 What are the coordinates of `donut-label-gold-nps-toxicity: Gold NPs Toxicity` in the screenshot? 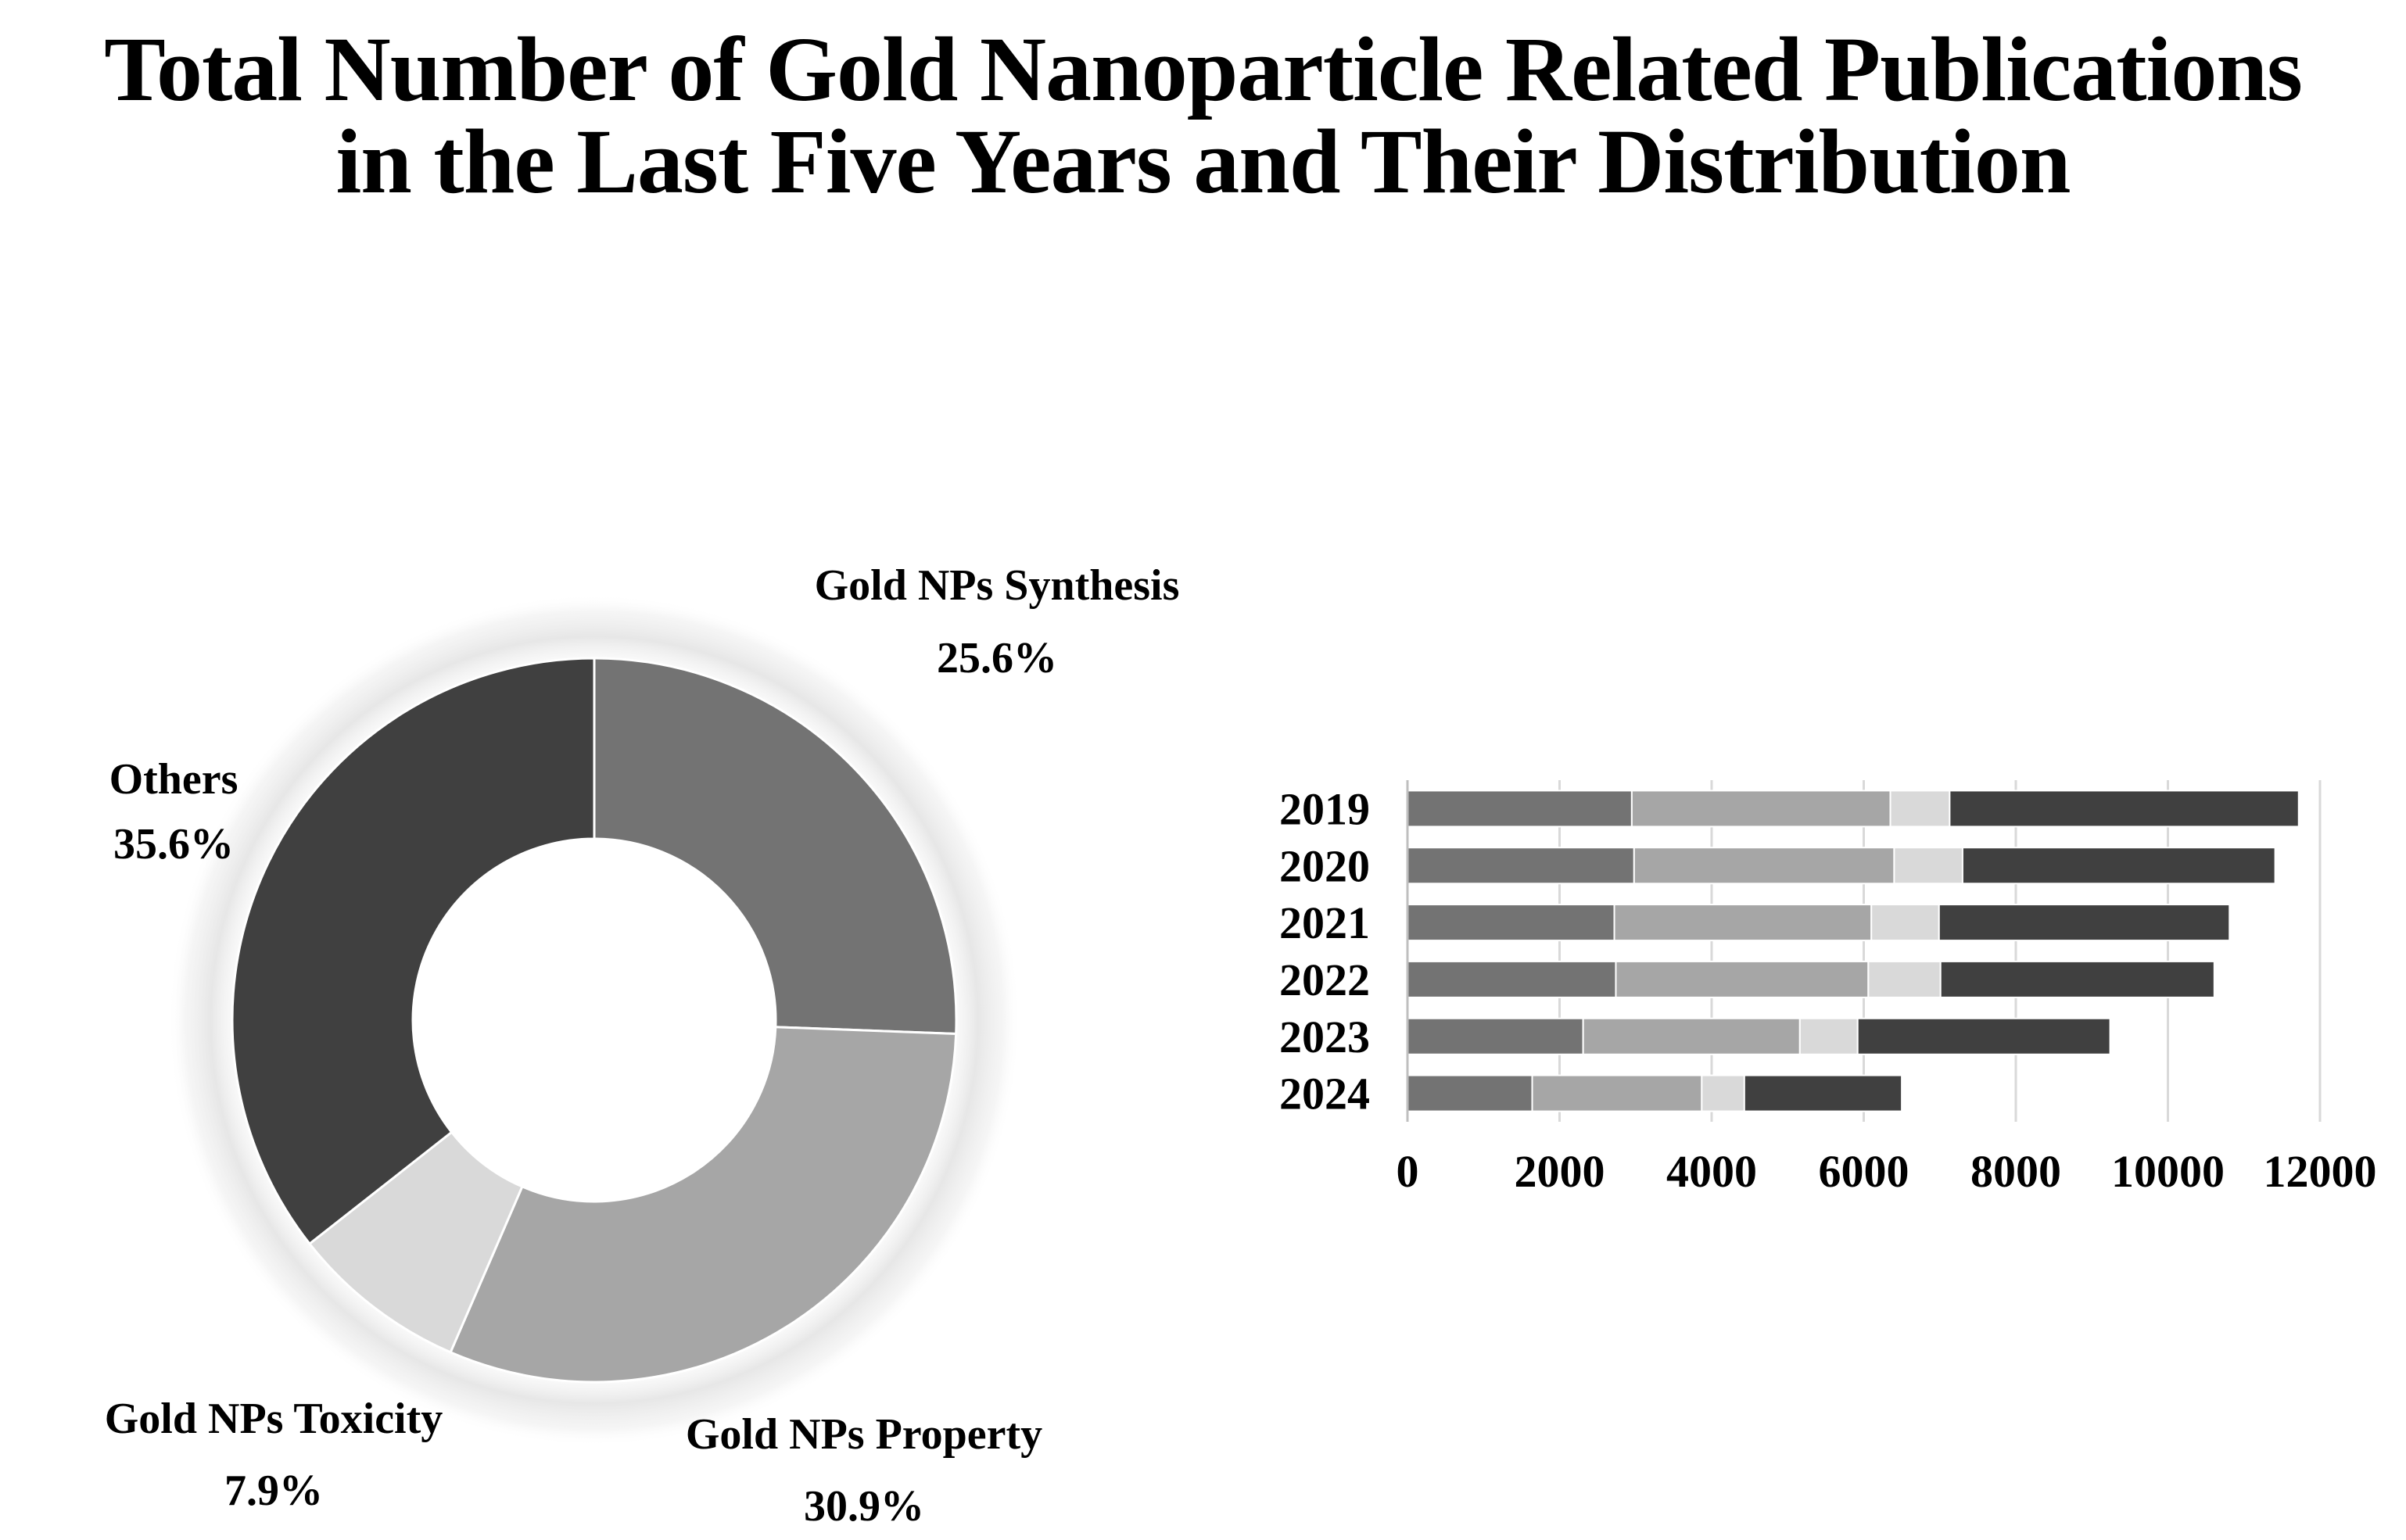 It's located at (274, 1419).